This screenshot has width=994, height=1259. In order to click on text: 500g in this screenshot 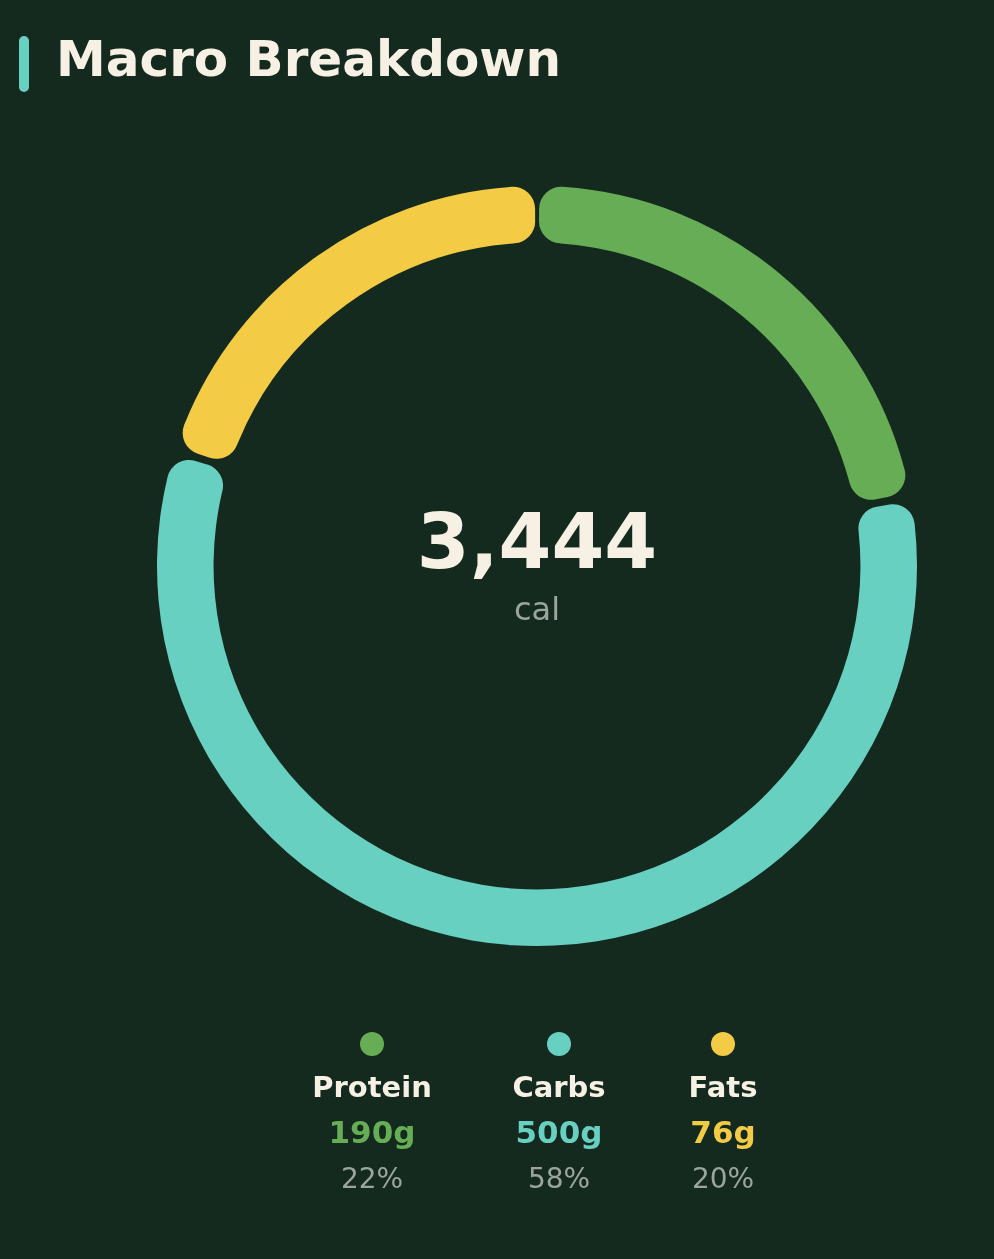, I will do `click(559, 1132)`.